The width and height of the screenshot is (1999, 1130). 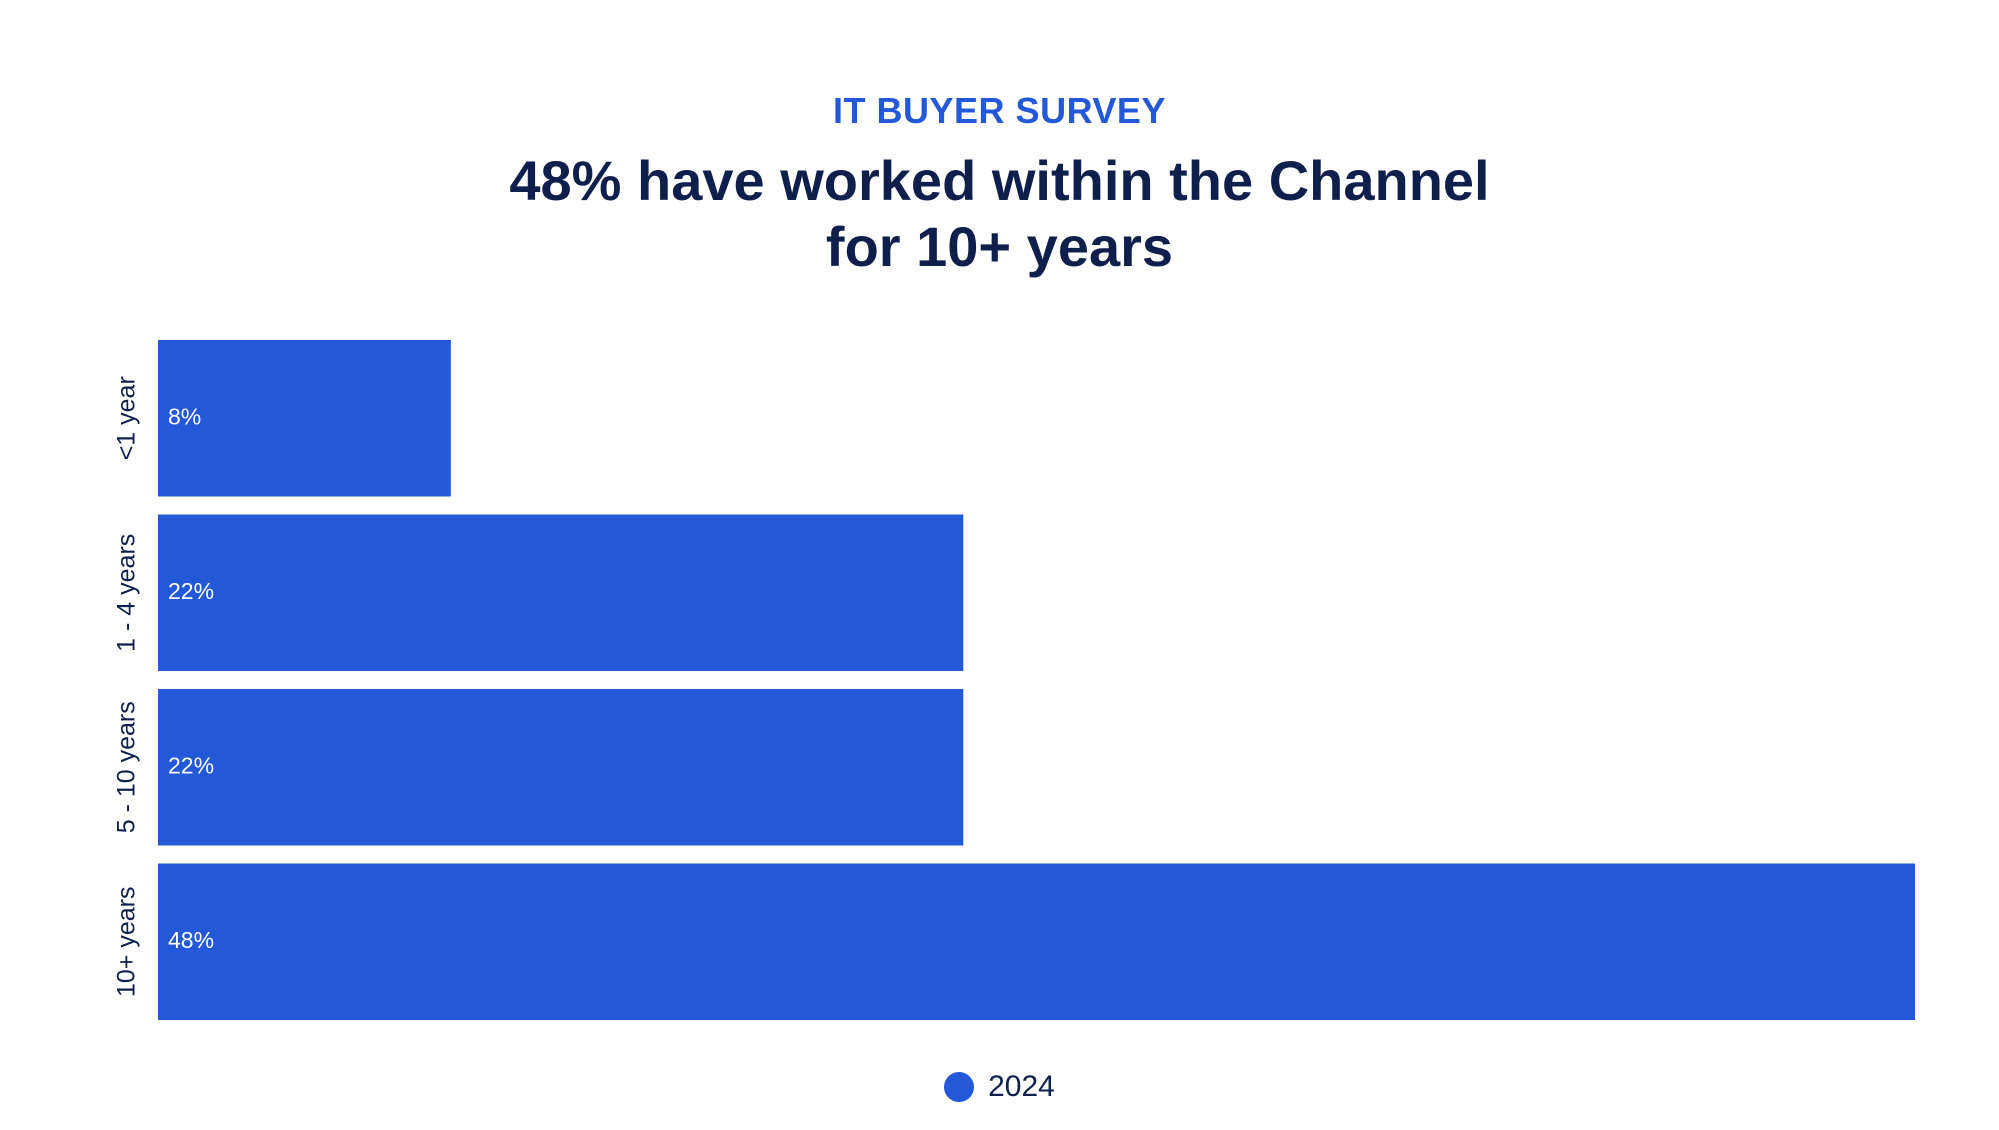 I want to click on legend-swatch-2024, so click(x=959, y=1087).